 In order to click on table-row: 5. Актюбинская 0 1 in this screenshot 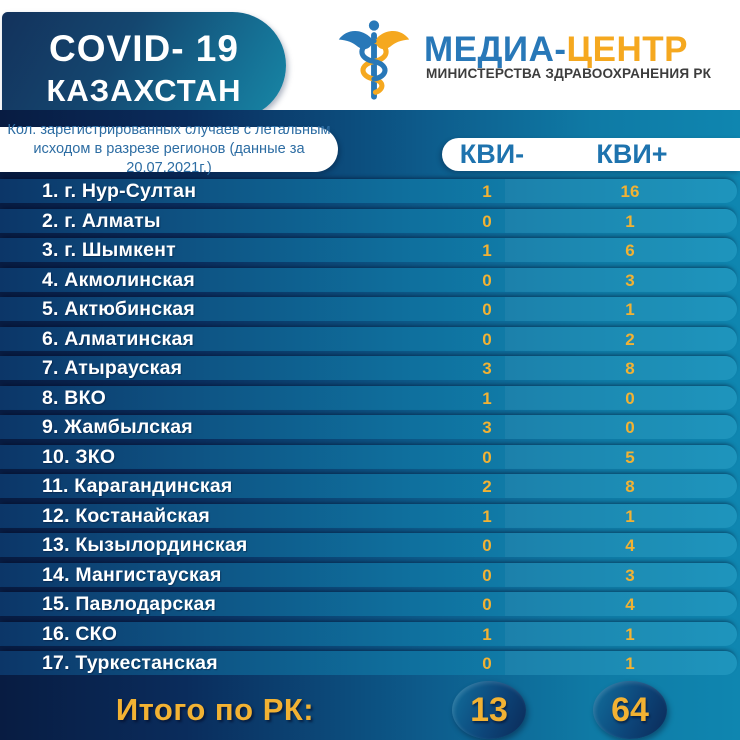, I will do `click(368, 309)`.